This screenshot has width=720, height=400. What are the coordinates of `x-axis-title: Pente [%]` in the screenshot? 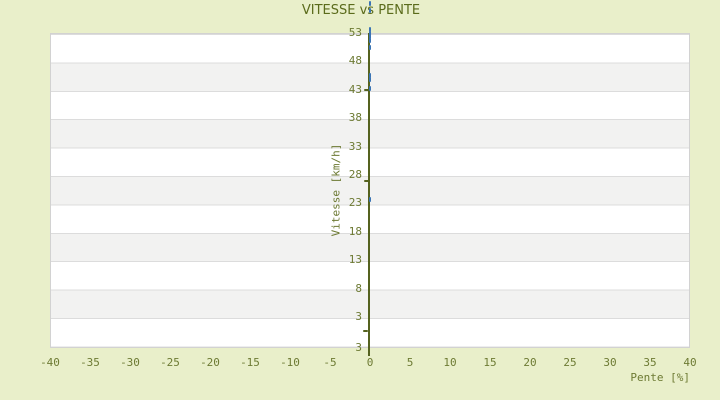 It's located at (660, 377).